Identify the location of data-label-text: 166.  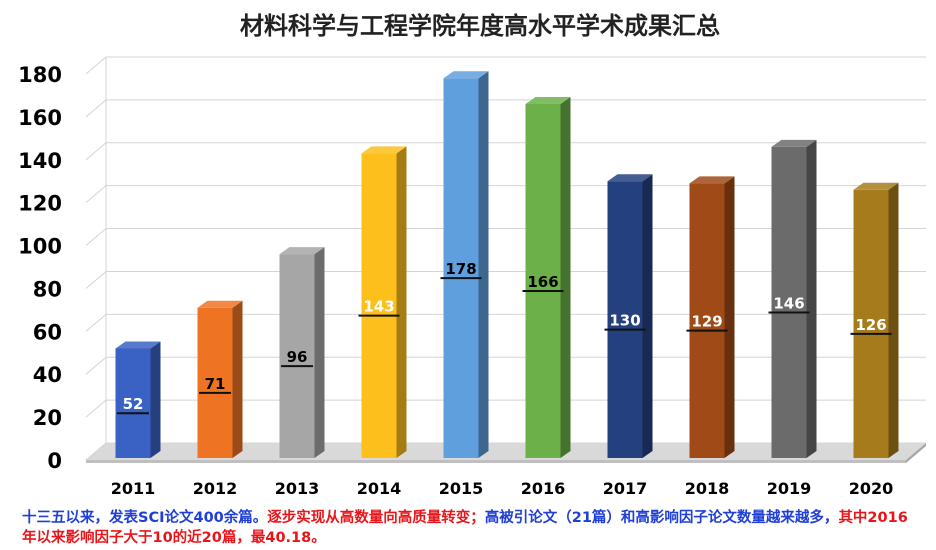
(542, 282).